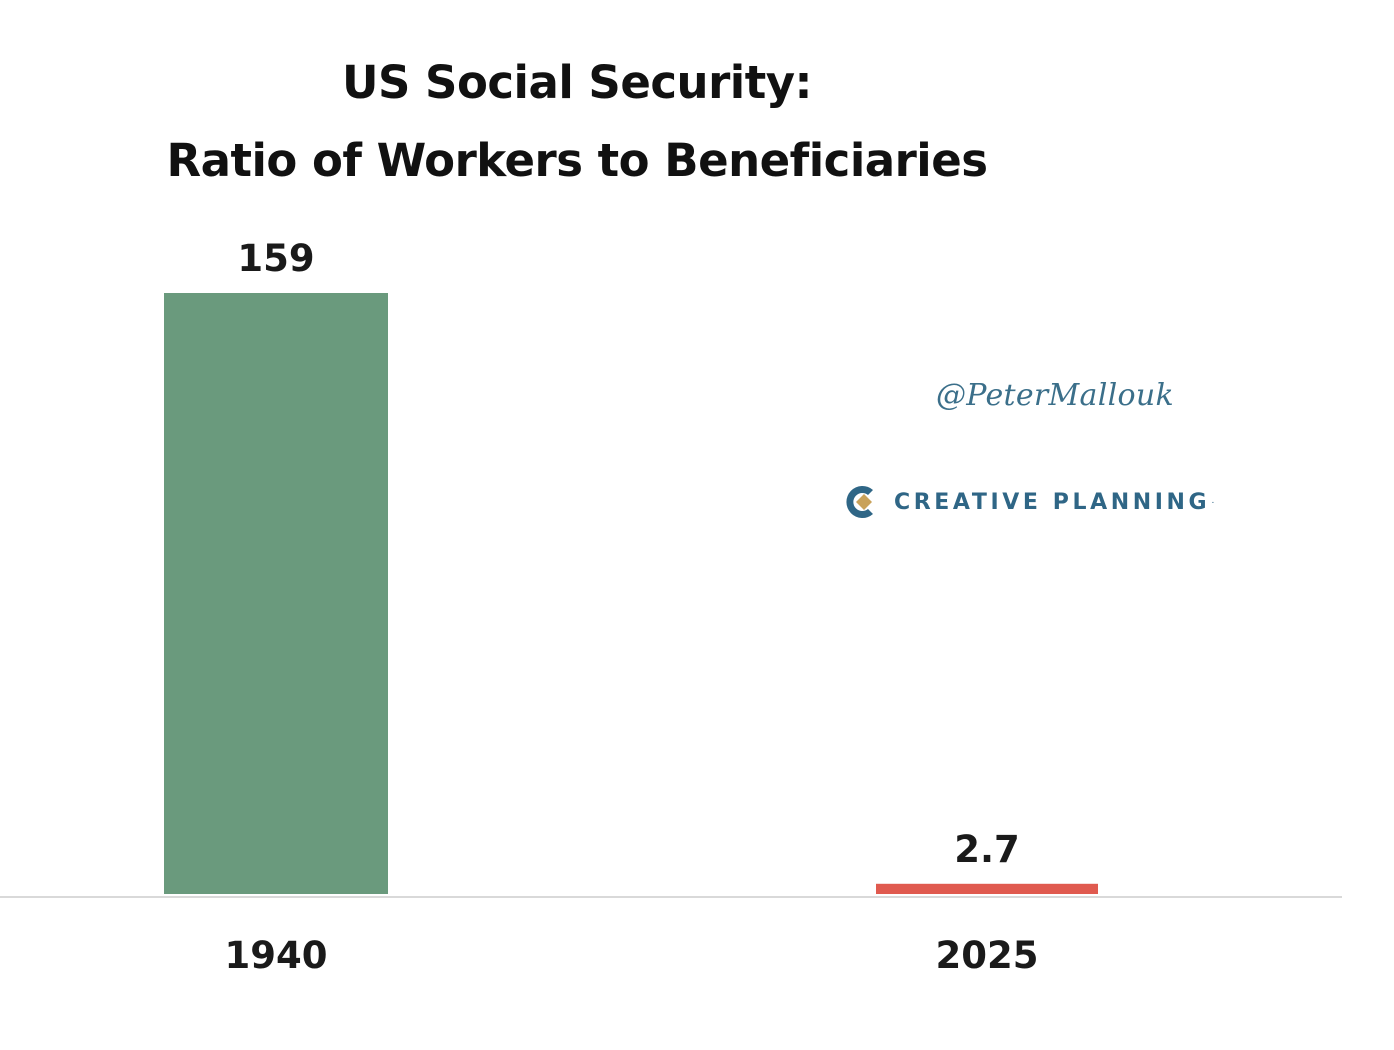 This screenshot has width=1394, height=1050. I want to click on chart-title-line-1: US Social Security:, so click(577, 82).